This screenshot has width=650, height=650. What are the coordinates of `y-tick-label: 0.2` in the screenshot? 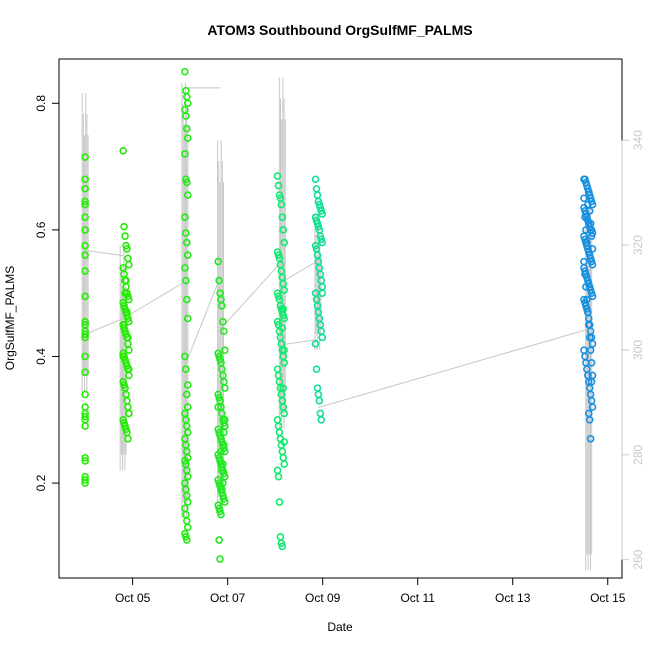 It's located at (41, 482).